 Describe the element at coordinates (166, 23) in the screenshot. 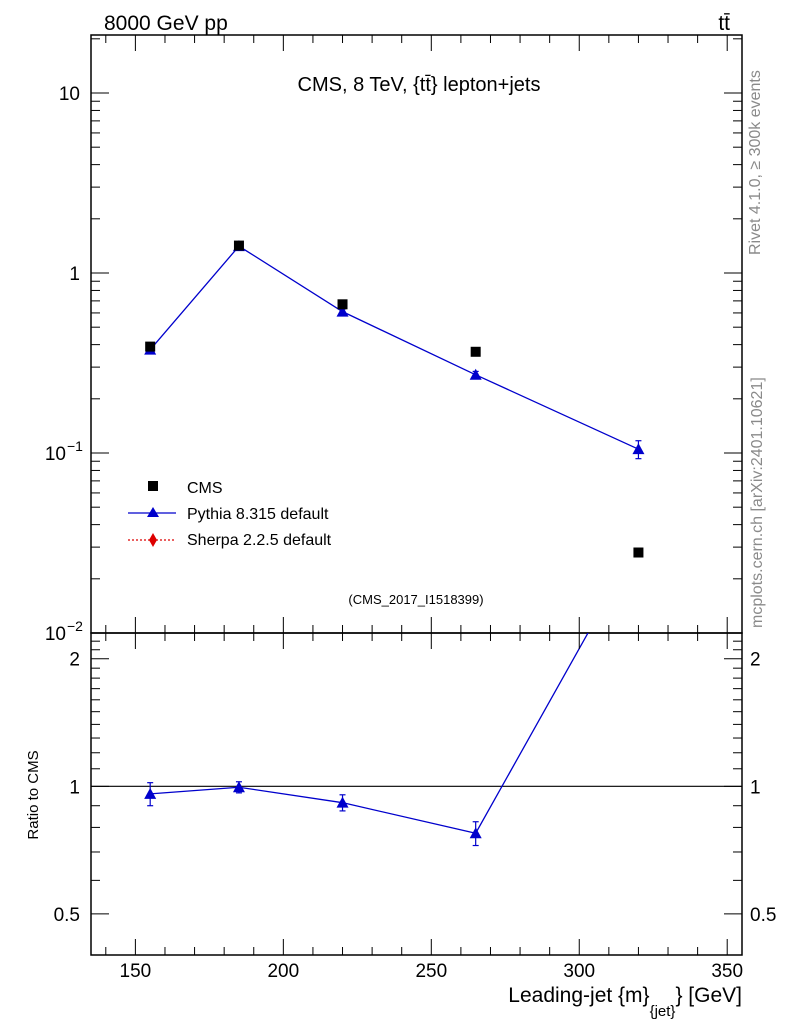

I see `energy-label: 8000 GeV pp` at that location.